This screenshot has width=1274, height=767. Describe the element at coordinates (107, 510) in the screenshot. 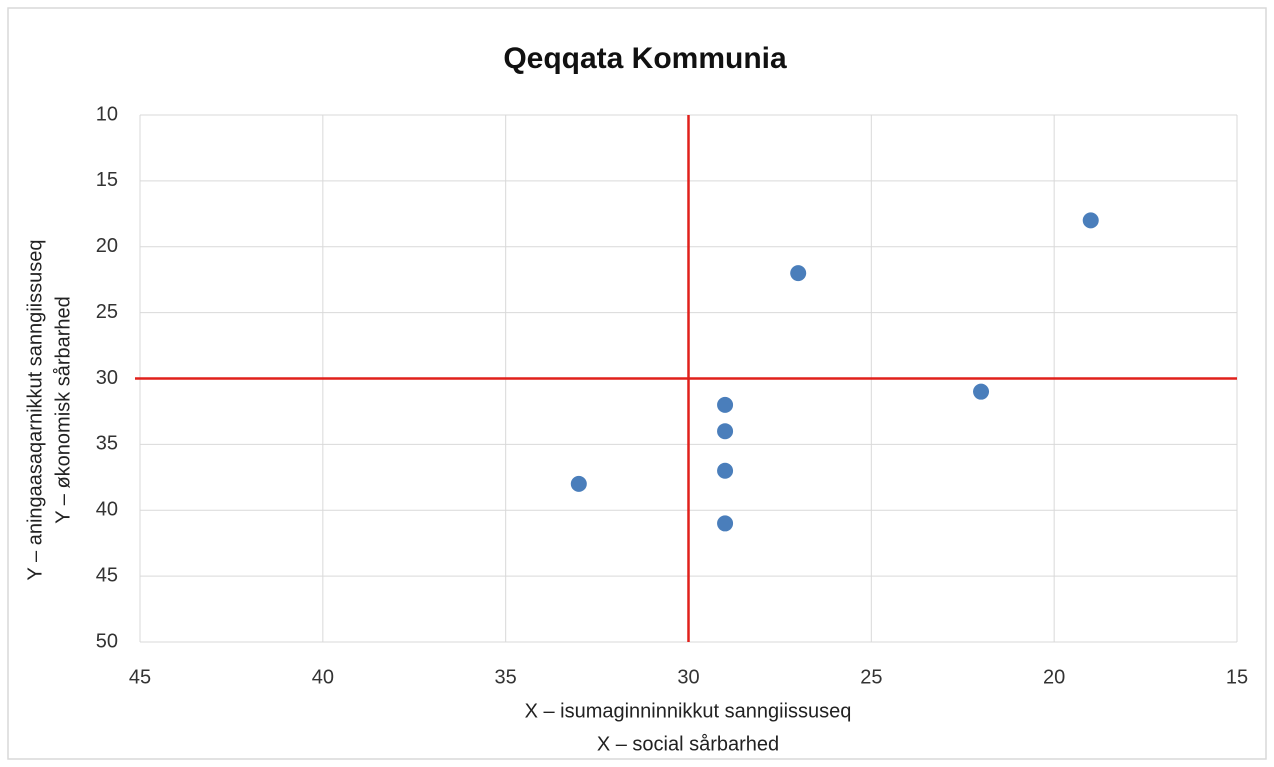

I see `y-tick-label: 40` at that location.